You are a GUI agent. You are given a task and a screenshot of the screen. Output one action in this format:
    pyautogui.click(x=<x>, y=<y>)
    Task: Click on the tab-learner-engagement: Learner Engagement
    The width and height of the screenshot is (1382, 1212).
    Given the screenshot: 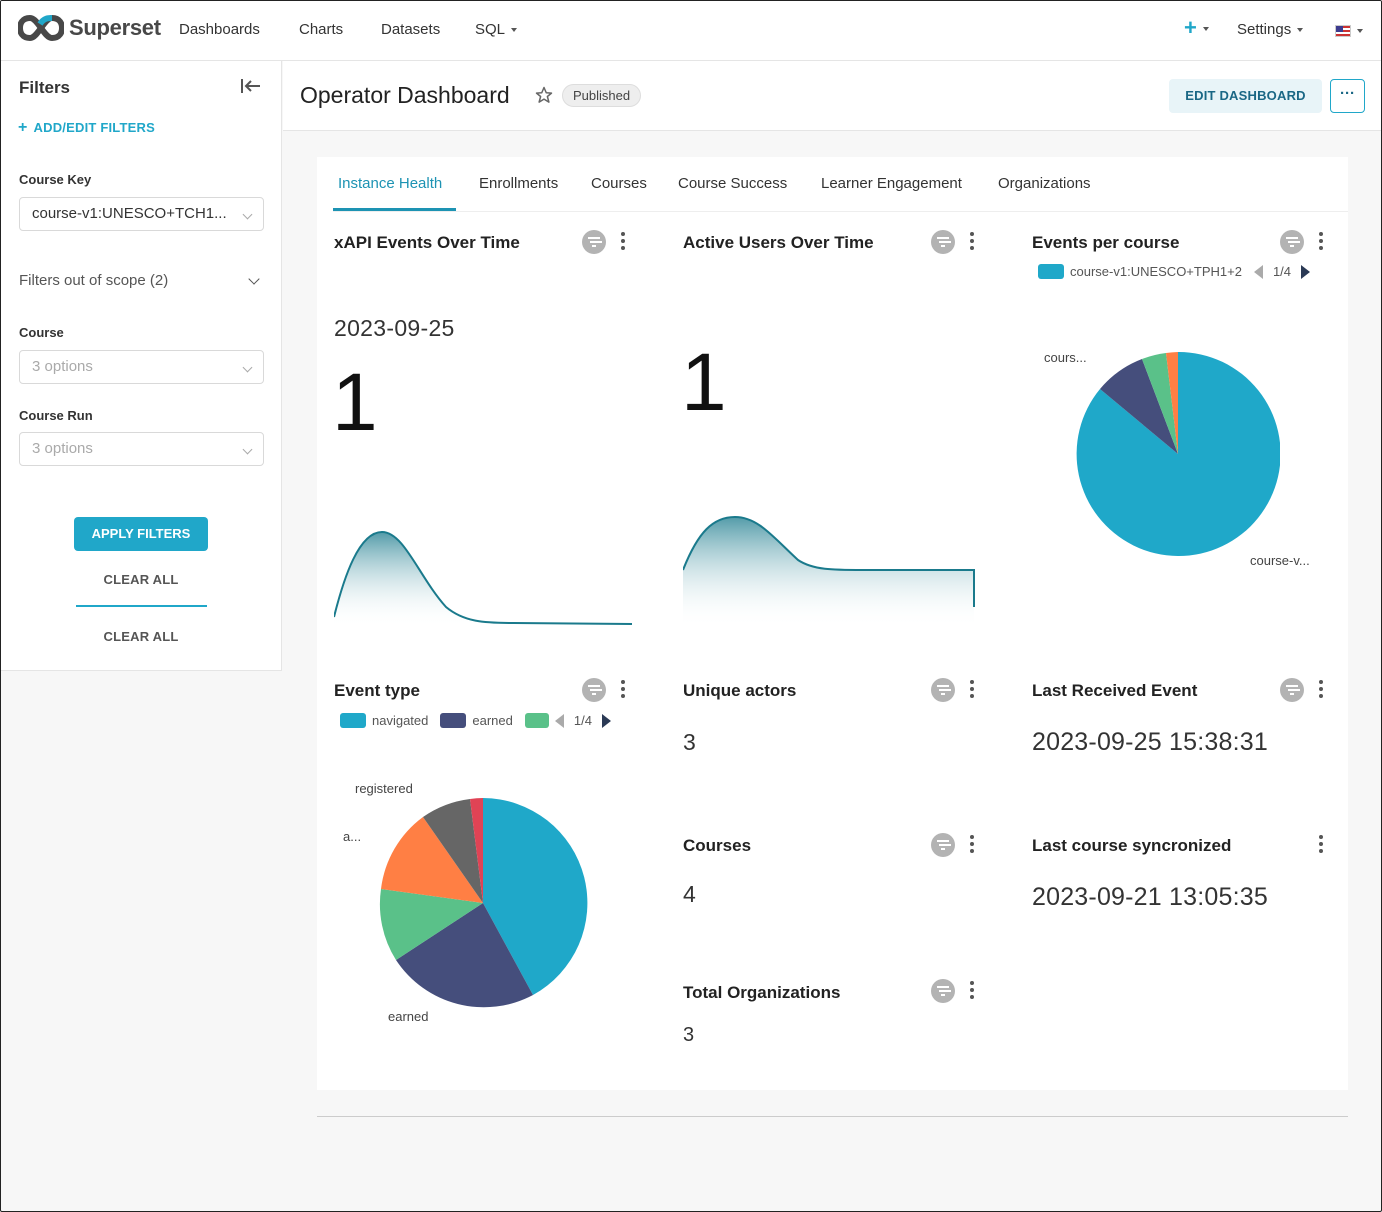 What is the action you would take?
    pyautogui.click(x=891, y=183)
    